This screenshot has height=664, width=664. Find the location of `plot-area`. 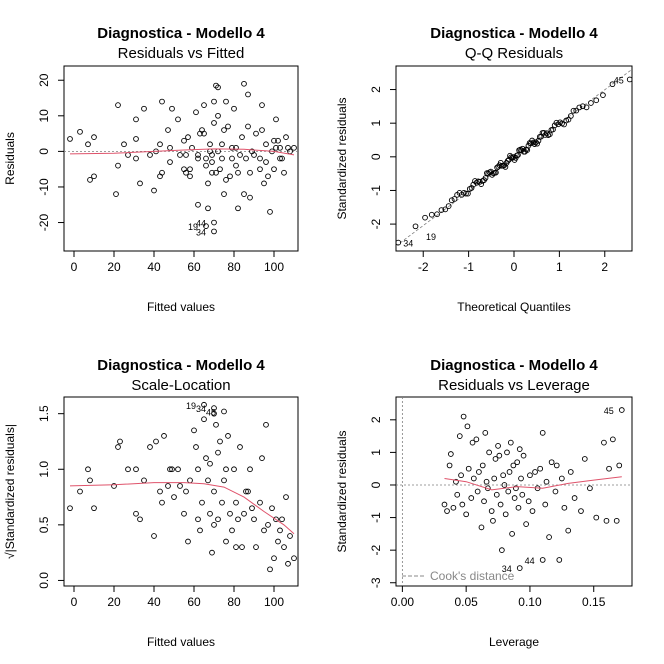

plot-area is located at coordinates (514, 158).